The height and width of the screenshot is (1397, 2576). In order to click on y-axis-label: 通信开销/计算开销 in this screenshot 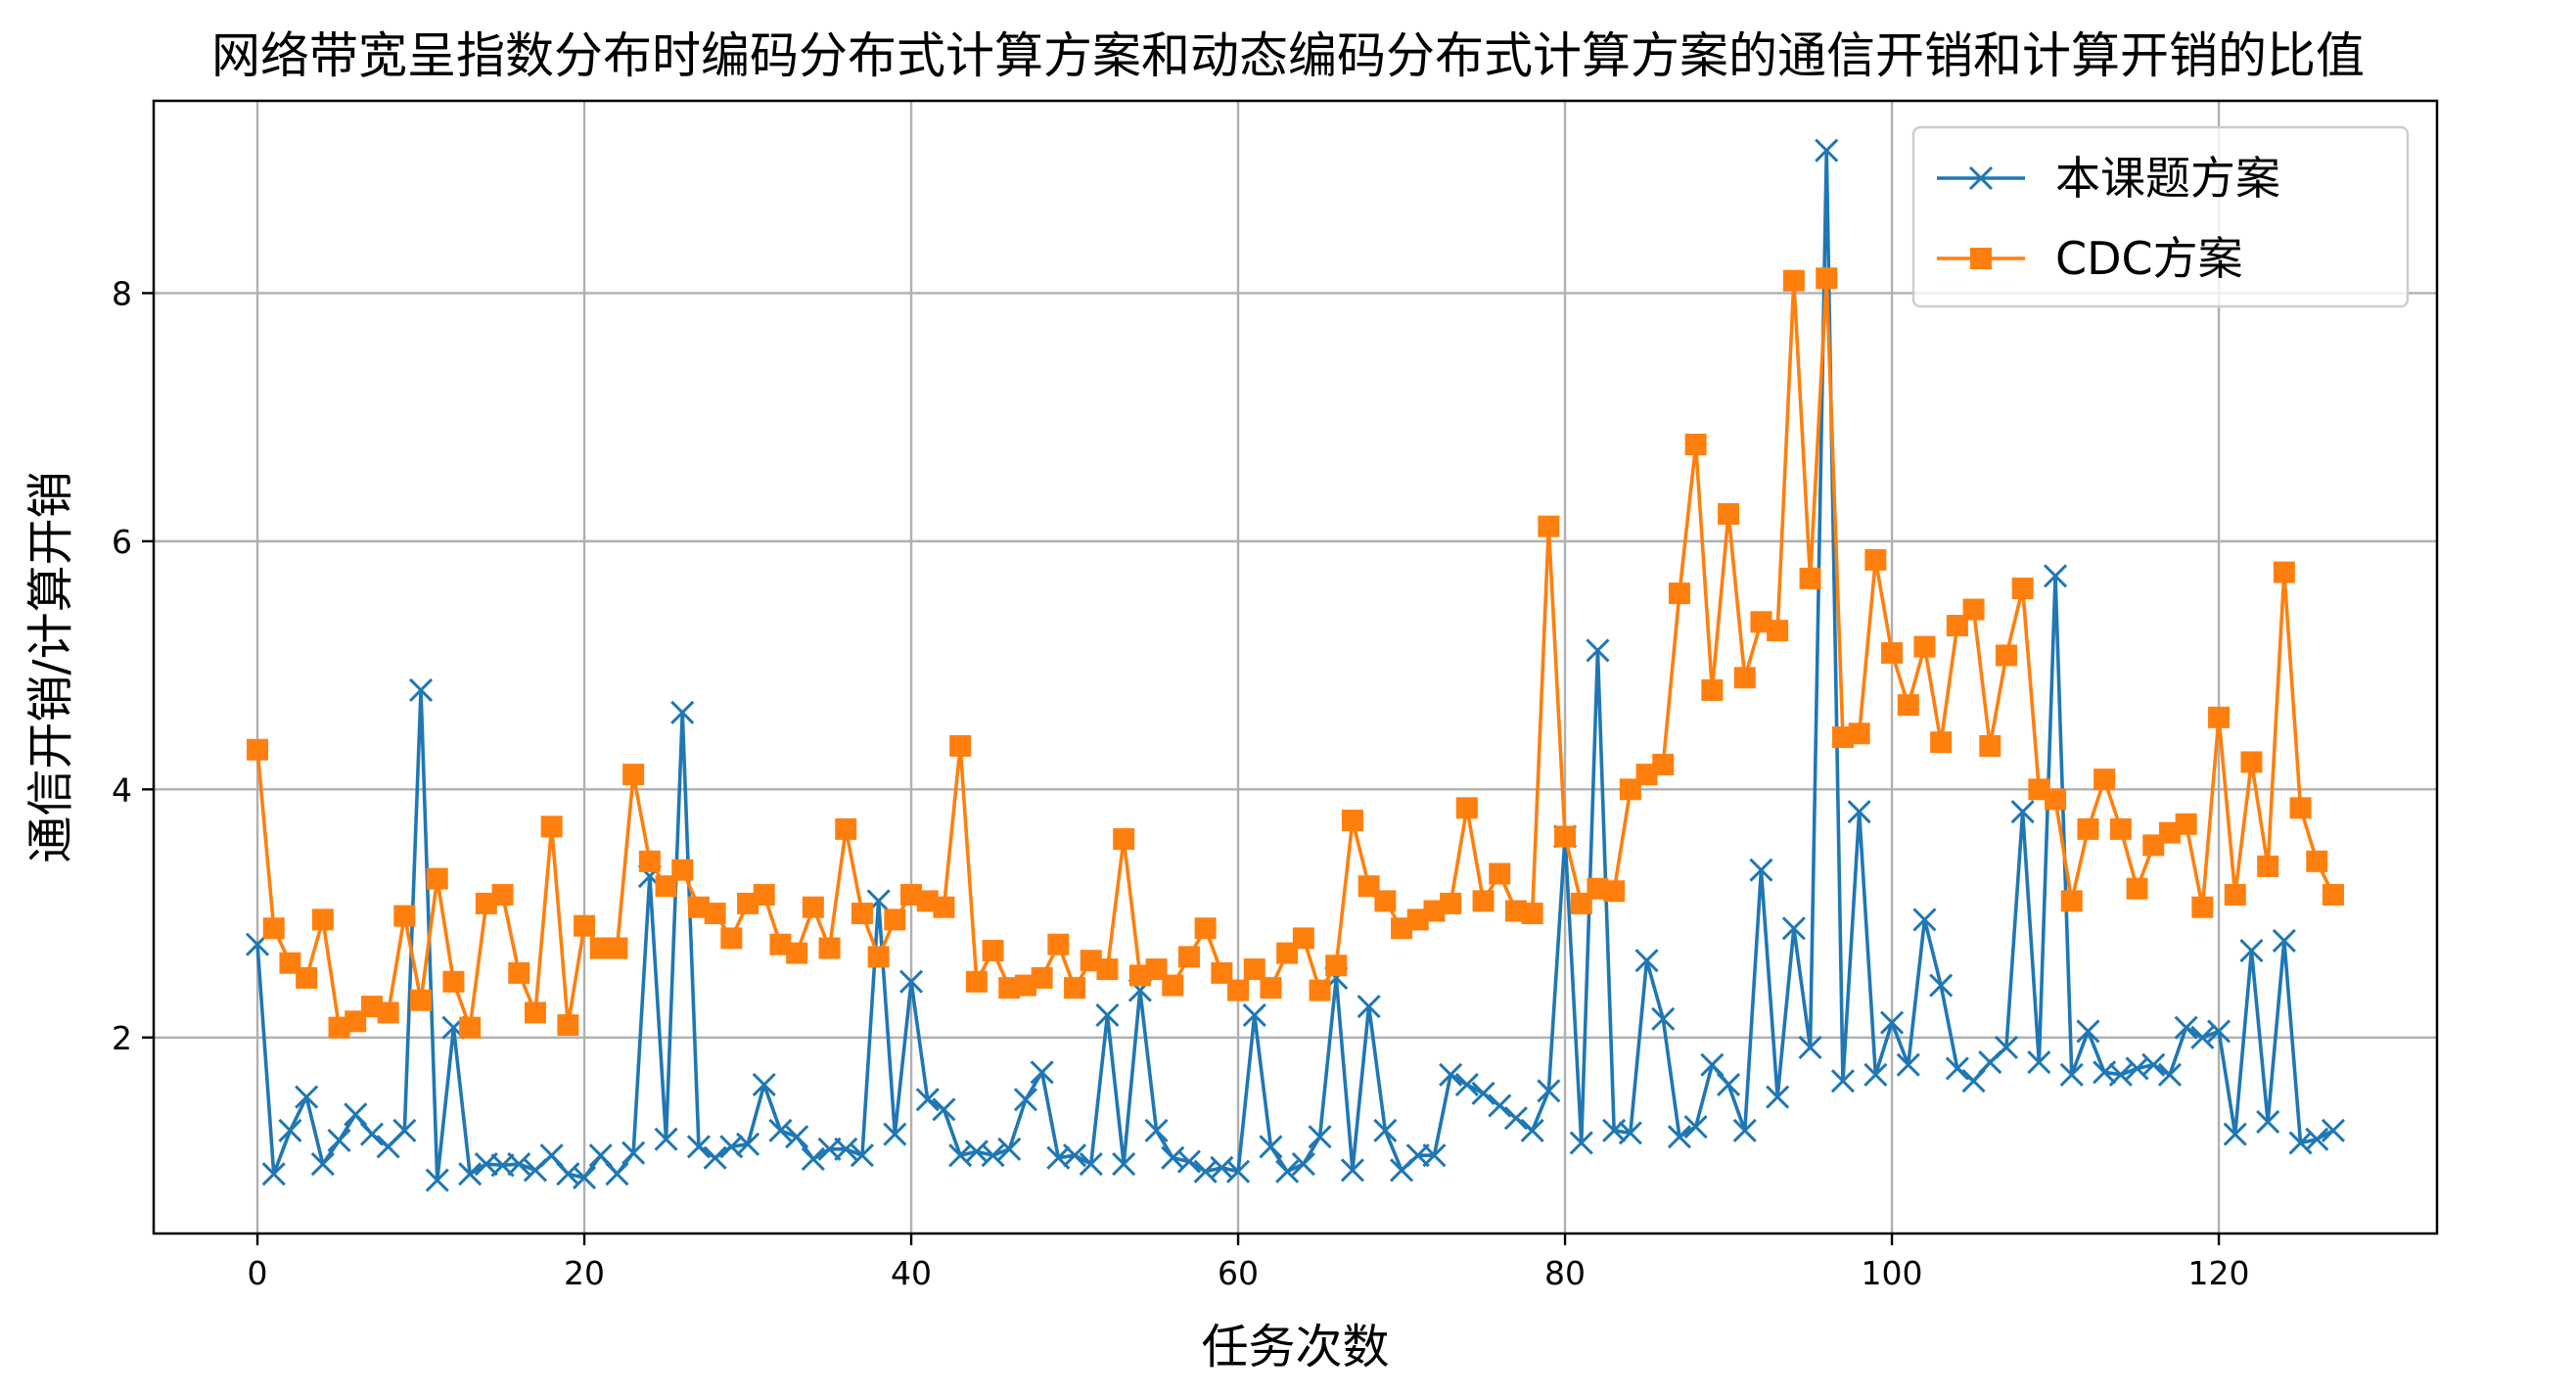, I will do `click(50, 666)`.